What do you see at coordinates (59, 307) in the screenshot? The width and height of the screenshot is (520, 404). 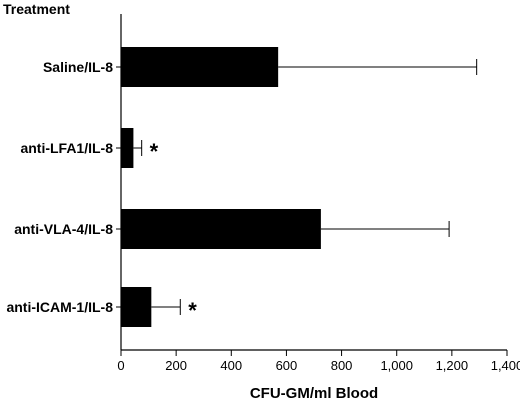 I see `category-label: anti-ICAM-1/IL-8` at bounding box center [59, 307].